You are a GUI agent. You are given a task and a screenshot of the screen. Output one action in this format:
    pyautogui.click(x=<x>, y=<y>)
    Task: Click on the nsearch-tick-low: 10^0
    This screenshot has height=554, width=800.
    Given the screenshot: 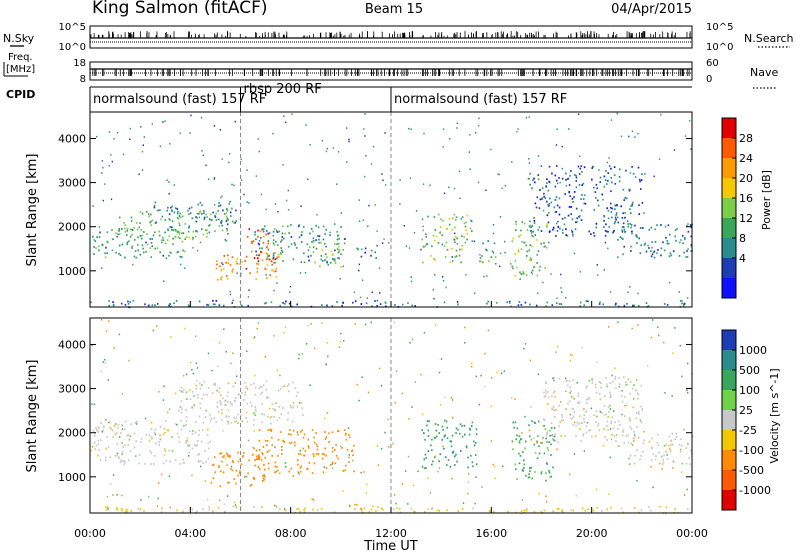 What is the action you would take?
    pyautogui.click(x=719, y=47)
    